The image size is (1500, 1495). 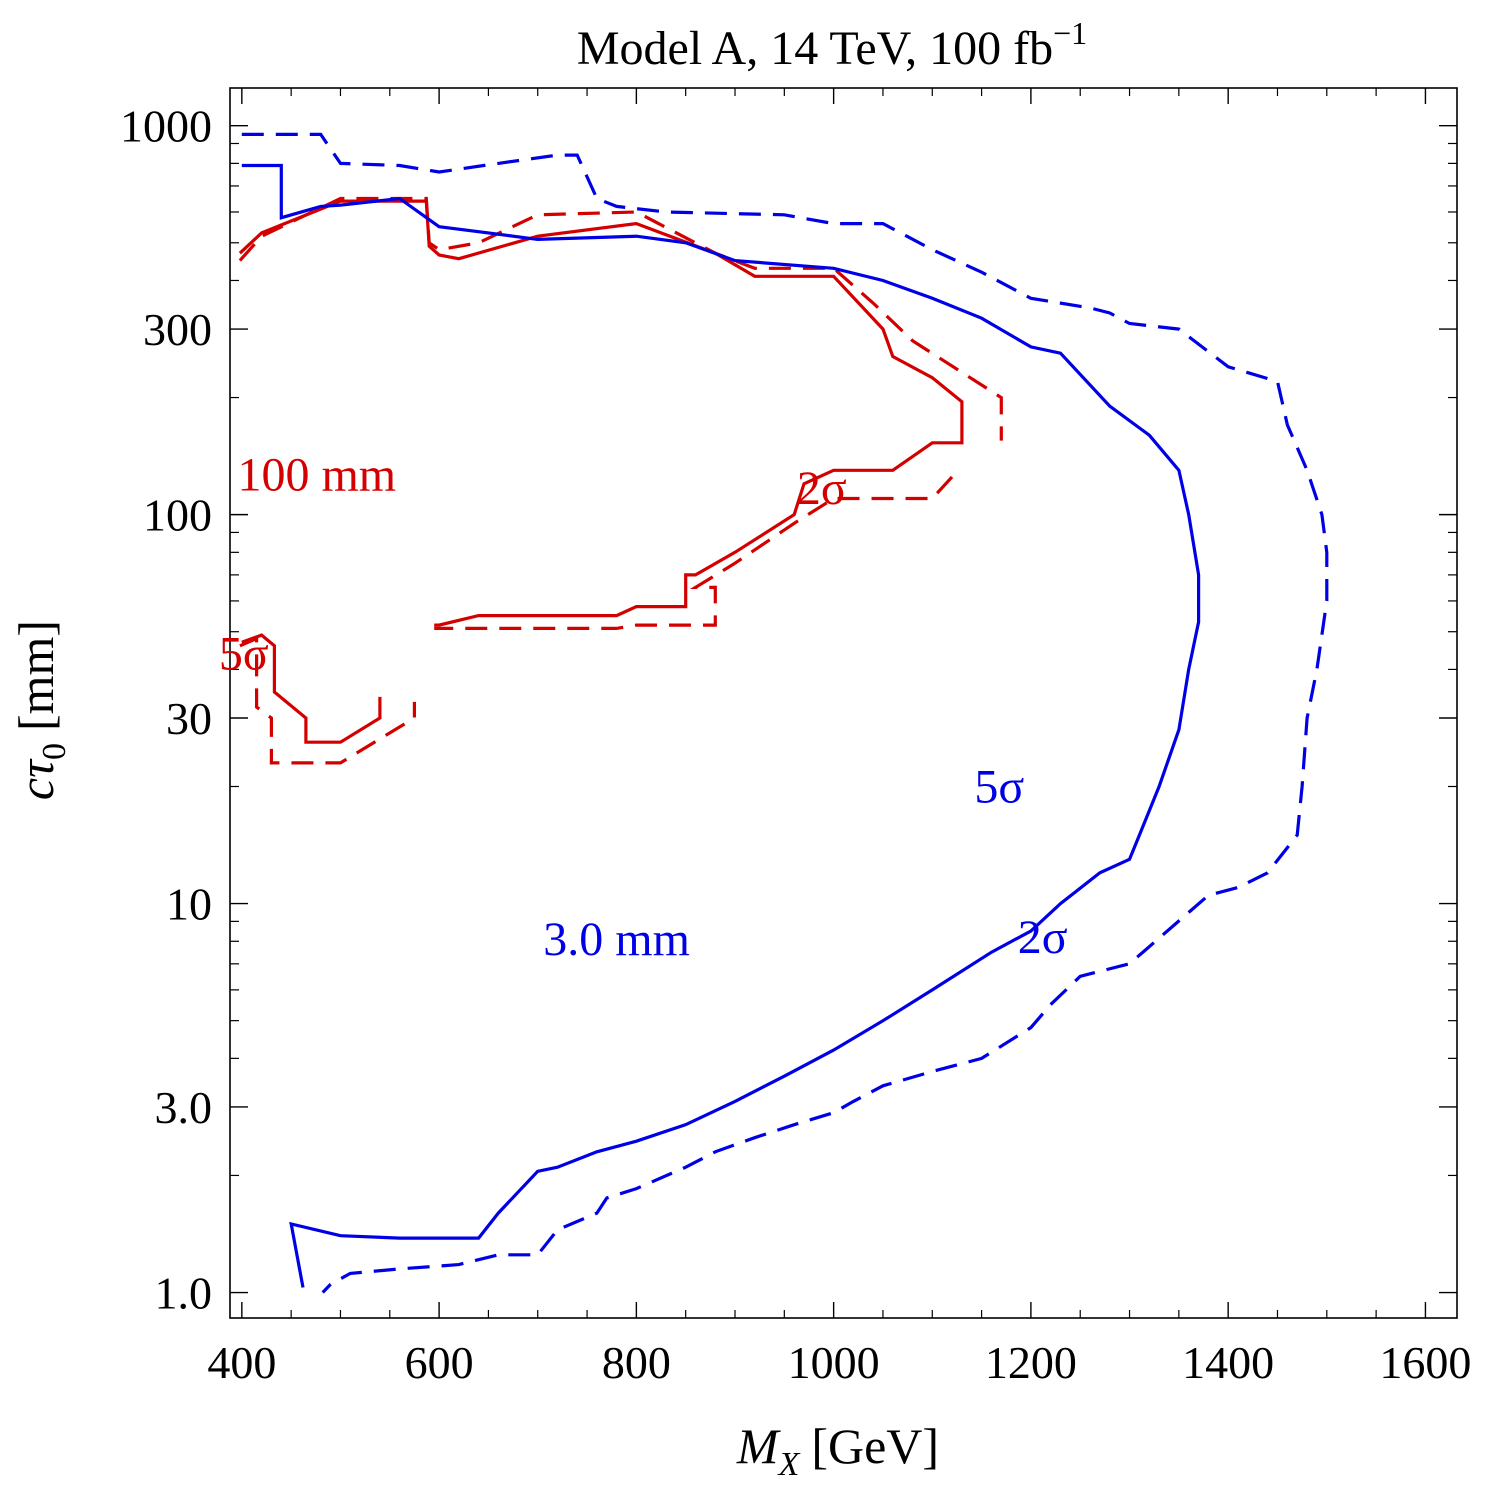 I want to click on x-tick-label: 1200, so click(x=1031, y=1362).